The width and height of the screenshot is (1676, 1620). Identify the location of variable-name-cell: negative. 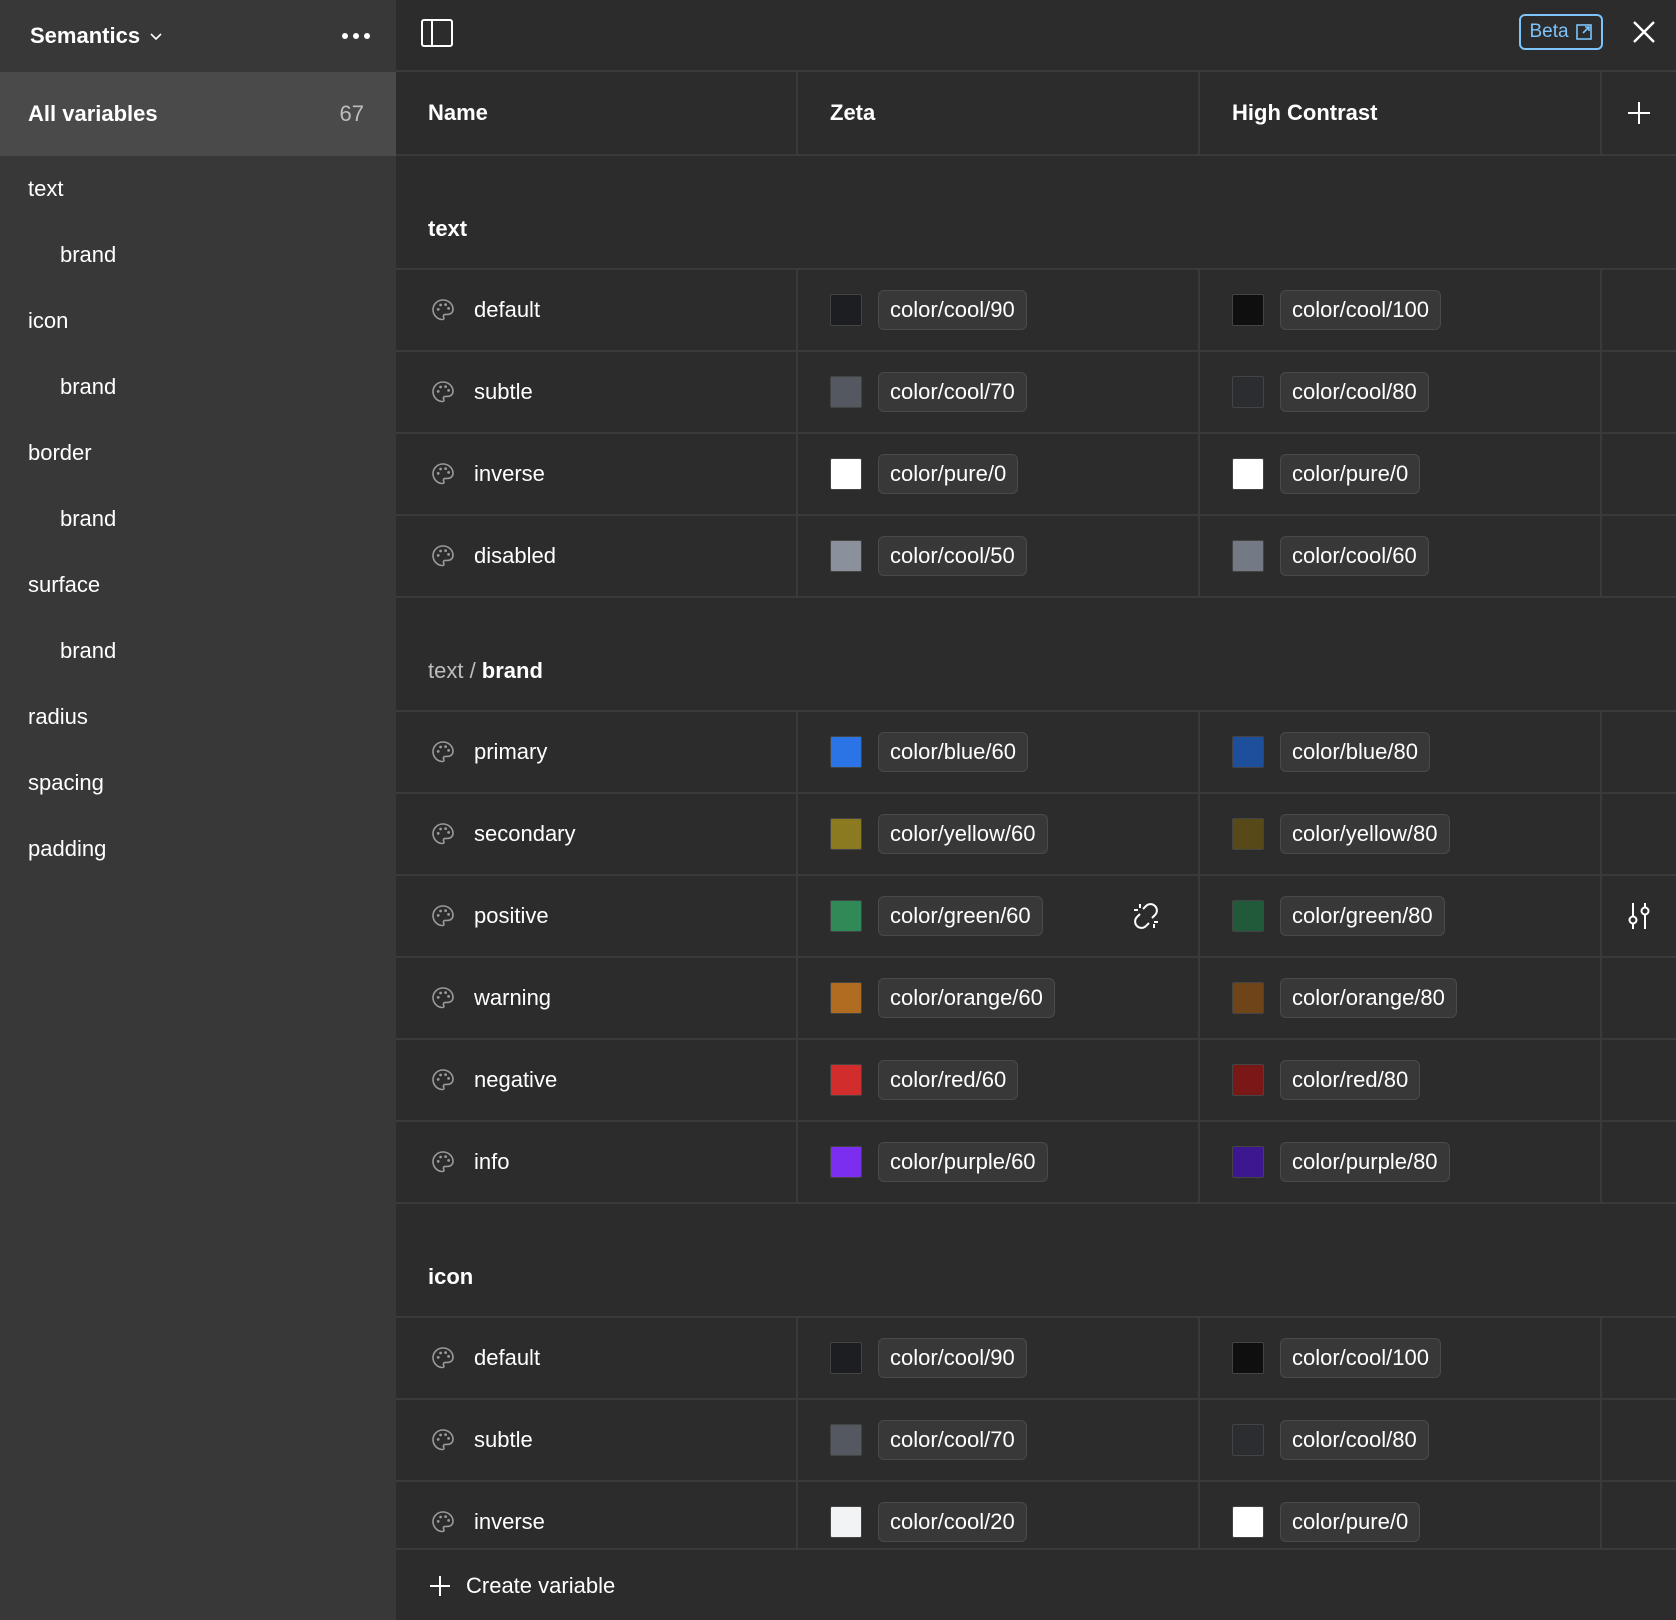
(597, 1080).